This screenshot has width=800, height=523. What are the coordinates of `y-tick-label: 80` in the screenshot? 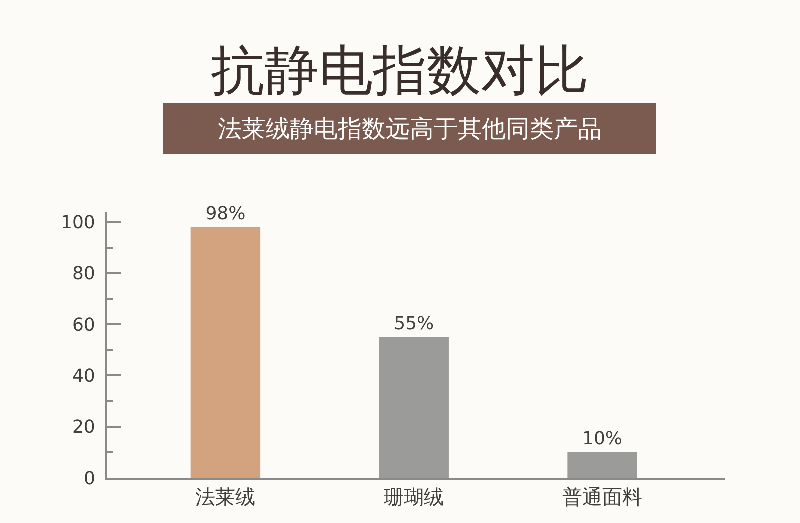 It's located at (84, 274).